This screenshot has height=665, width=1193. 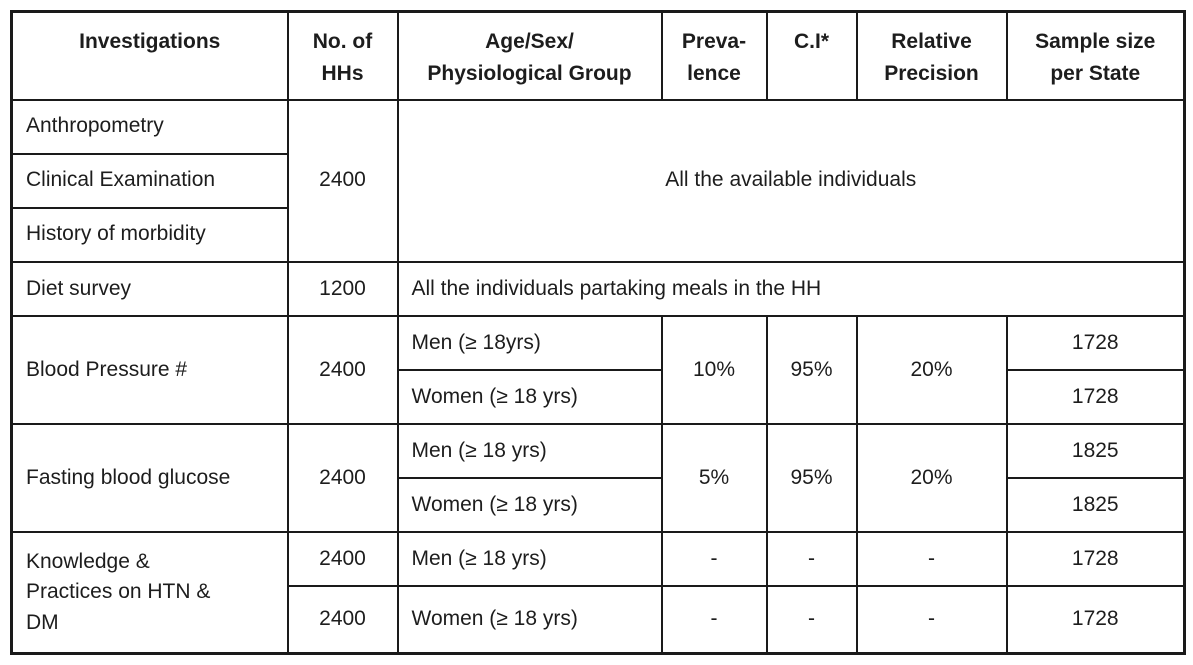 I want to click on cell-diet-survey: Diet survey, so click(x=149, y=288).